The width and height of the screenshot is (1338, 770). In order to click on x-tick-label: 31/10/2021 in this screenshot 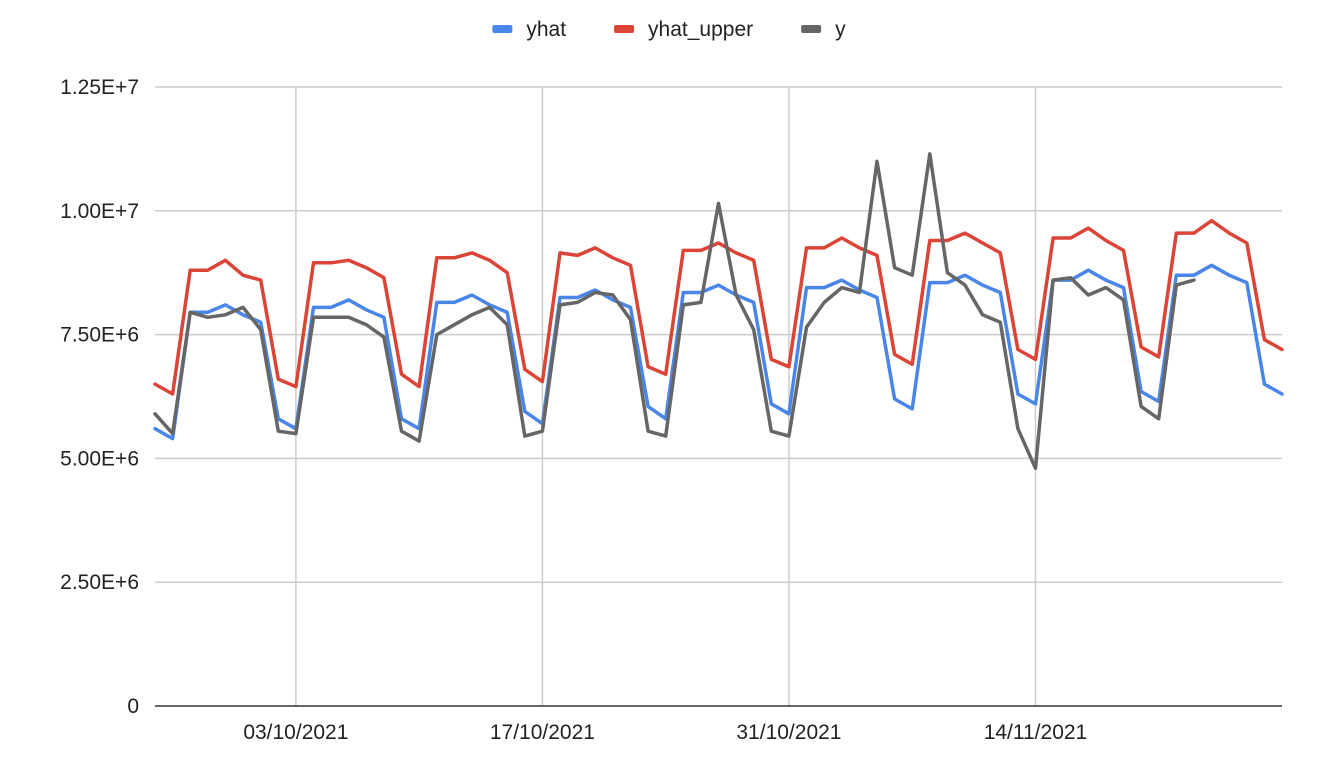, I will do `click(788, 732)`.